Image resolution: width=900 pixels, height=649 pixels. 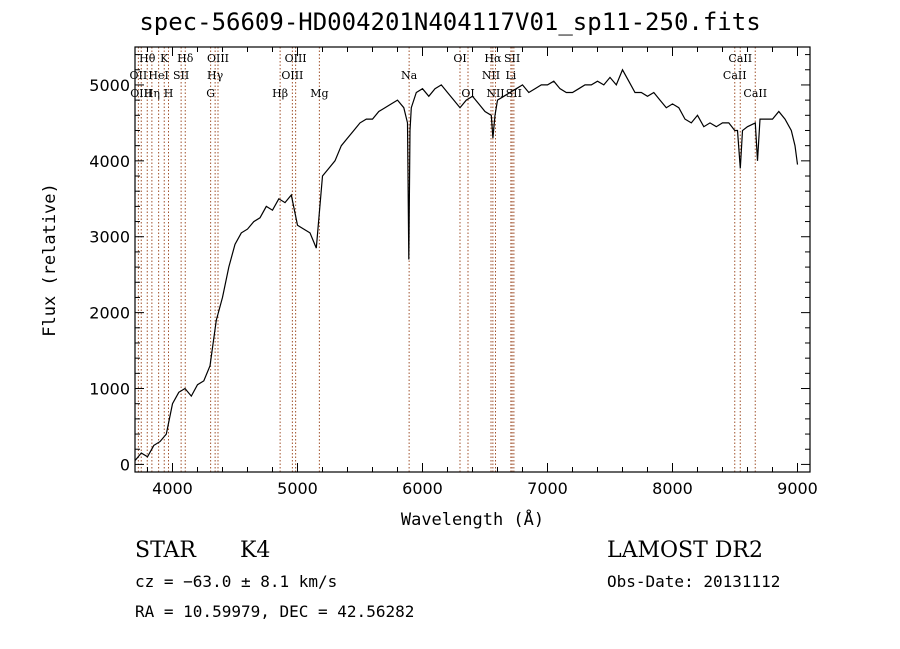 What do you see at coordinates (685, 550) in the screenshot?
I see `survey-name: LAMOST DR2` at bounding box center [685, 550].